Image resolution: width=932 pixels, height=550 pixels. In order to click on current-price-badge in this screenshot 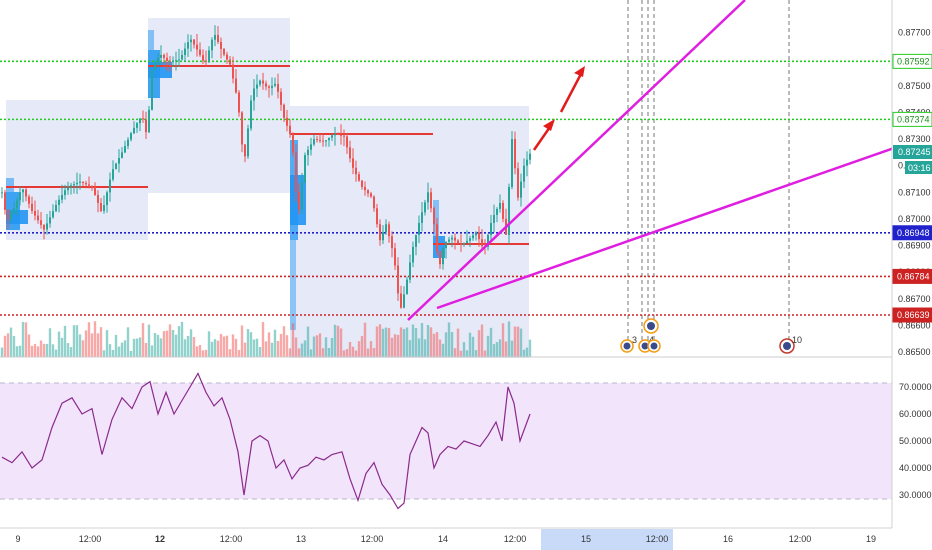, I will do `click(912, 152)`.